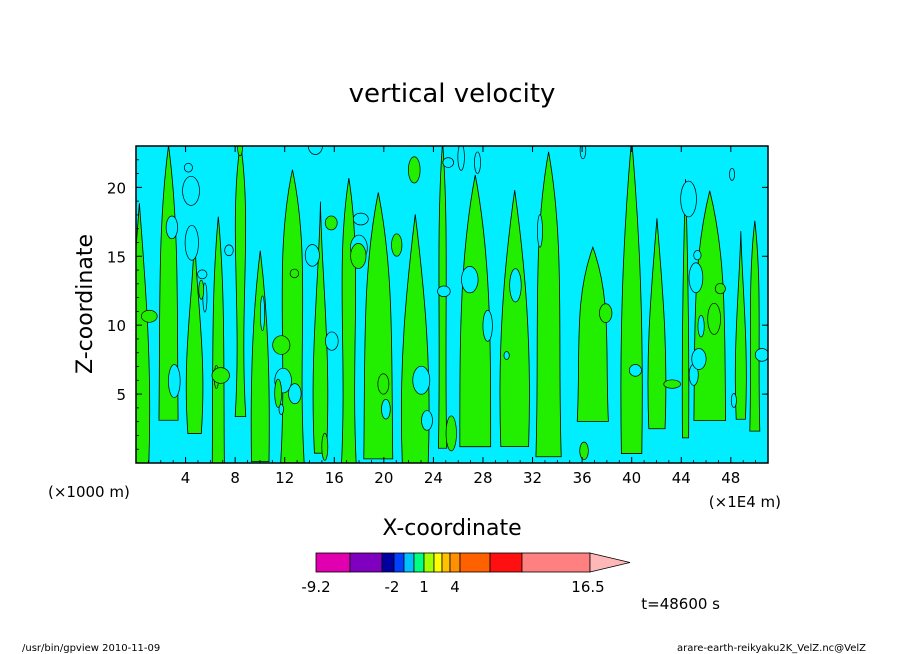 Image resolution: width=904 pixels, height=654 pixels. I want to click on y-tick-label-20: 20, so click(116, 188).